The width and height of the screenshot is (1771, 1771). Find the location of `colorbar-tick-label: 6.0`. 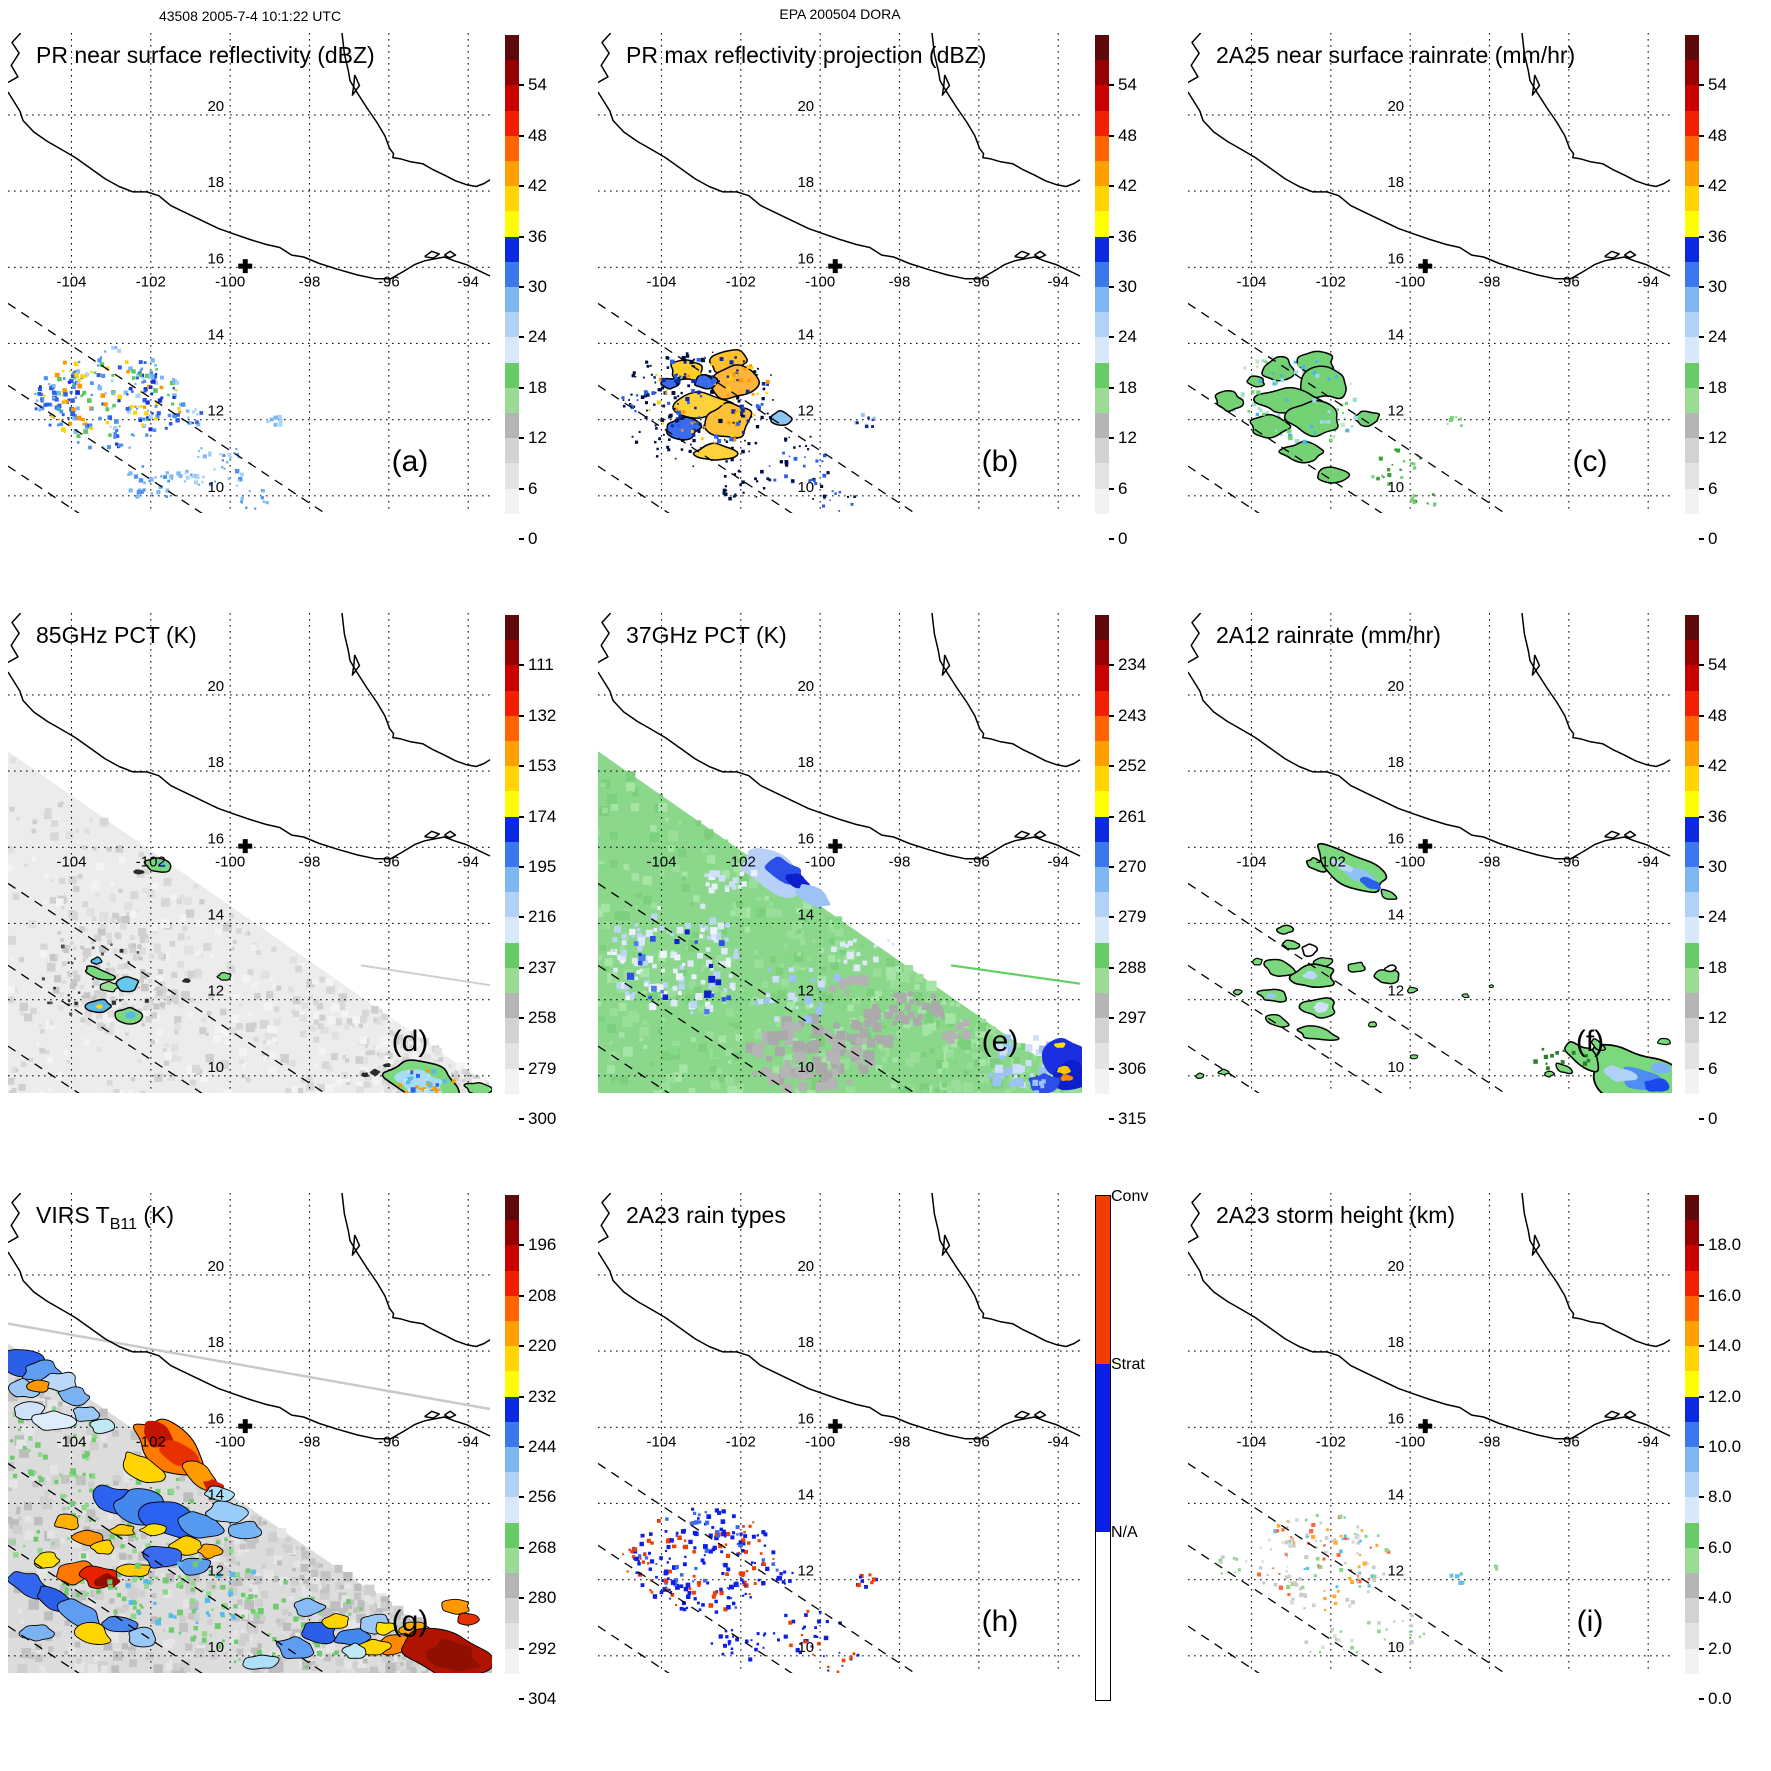

colorbar-tick-label: 6.0 is located at coordinates (1720, 1547).